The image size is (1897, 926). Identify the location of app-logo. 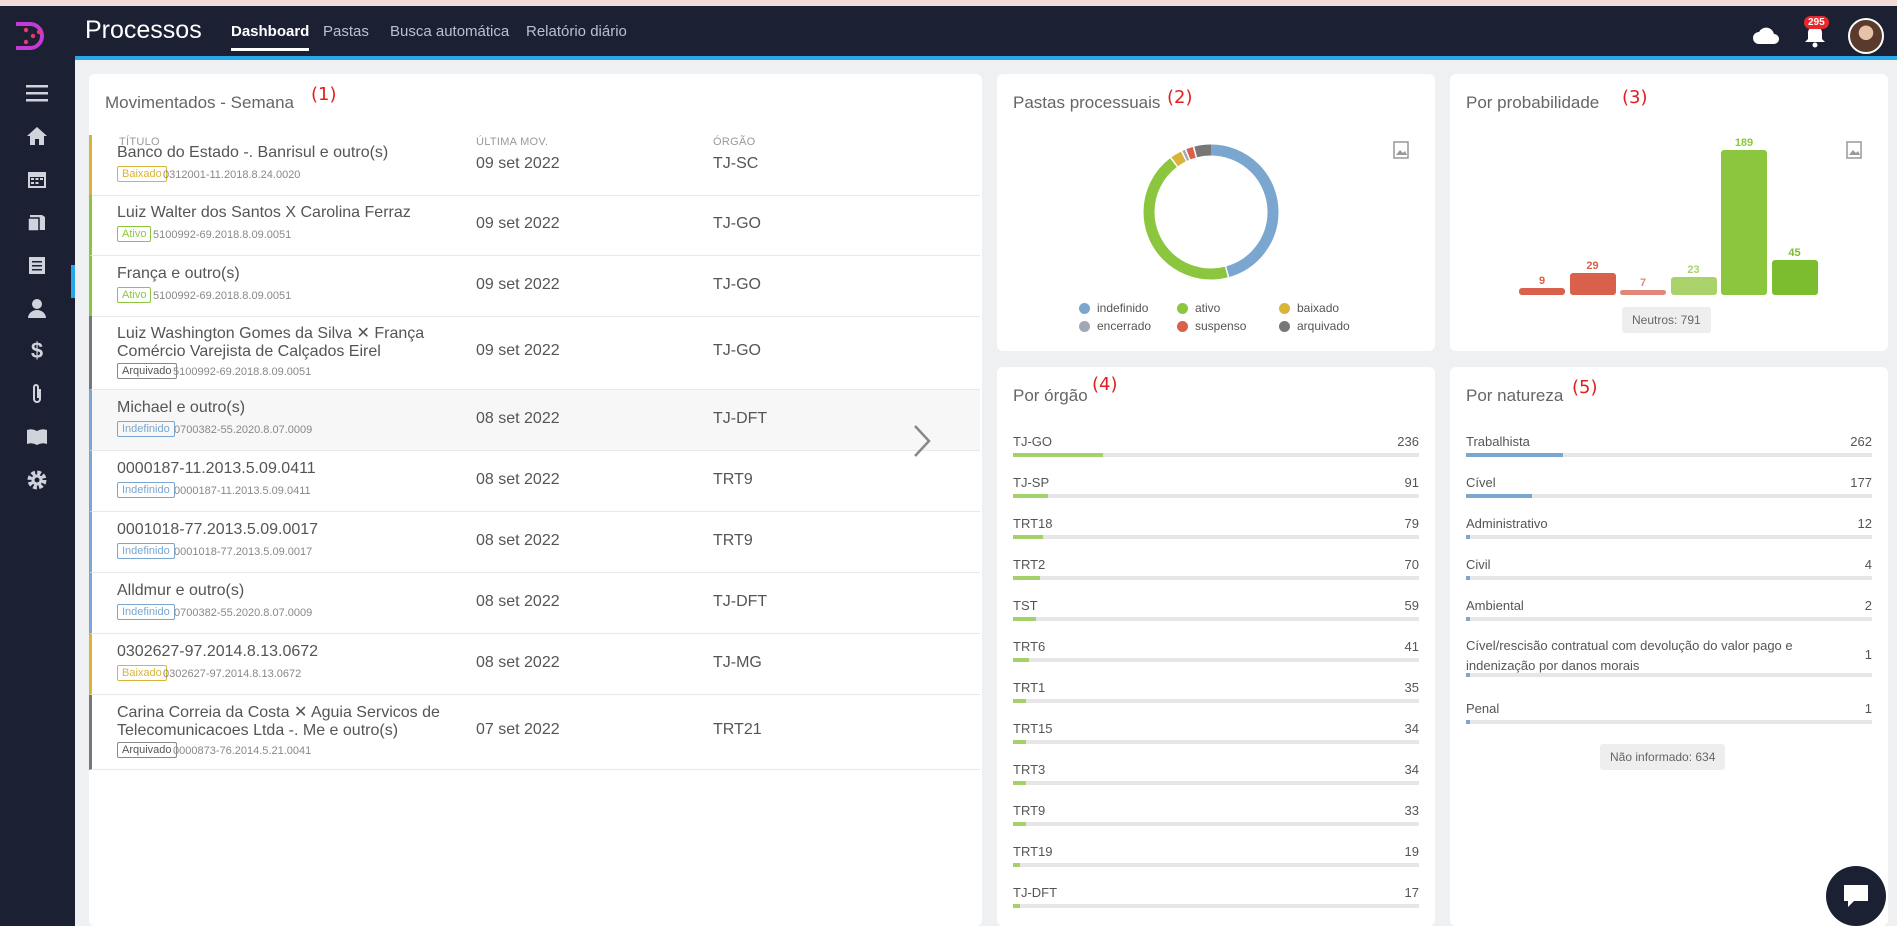
(27, 37).